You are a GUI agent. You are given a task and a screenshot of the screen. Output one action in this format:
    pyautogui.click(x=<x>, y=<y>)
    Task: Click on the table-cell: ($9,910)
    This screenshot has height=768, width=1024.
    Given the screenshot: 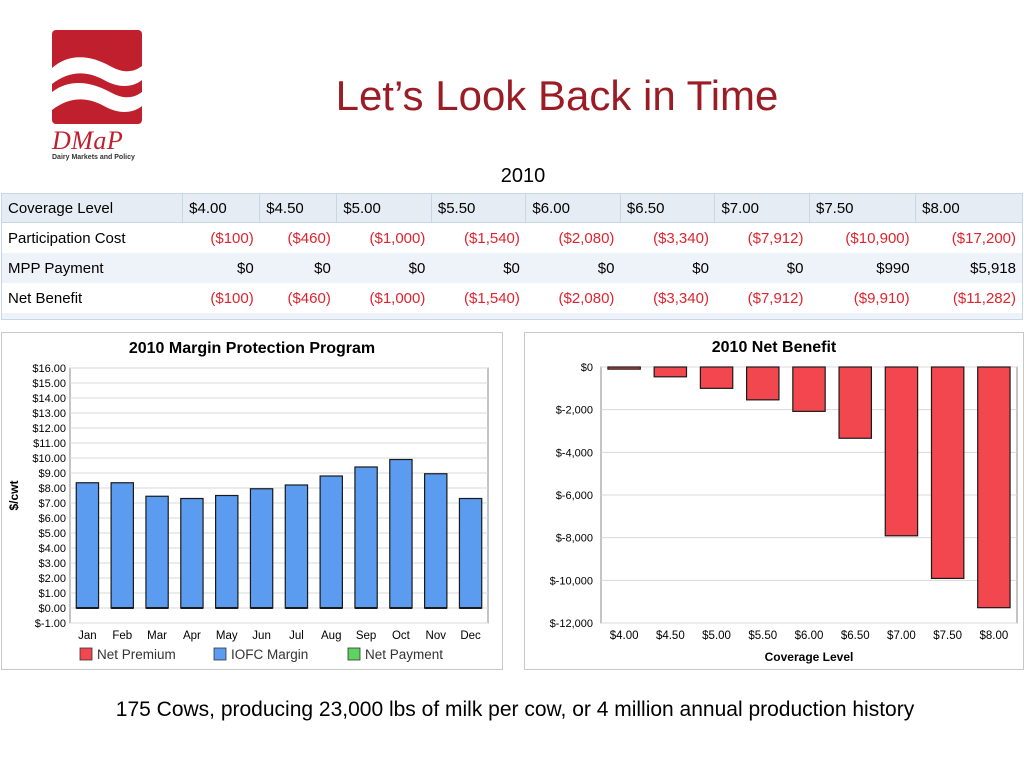 What is the action you would take?
    pyautogui.click(x=862, y=298)
    